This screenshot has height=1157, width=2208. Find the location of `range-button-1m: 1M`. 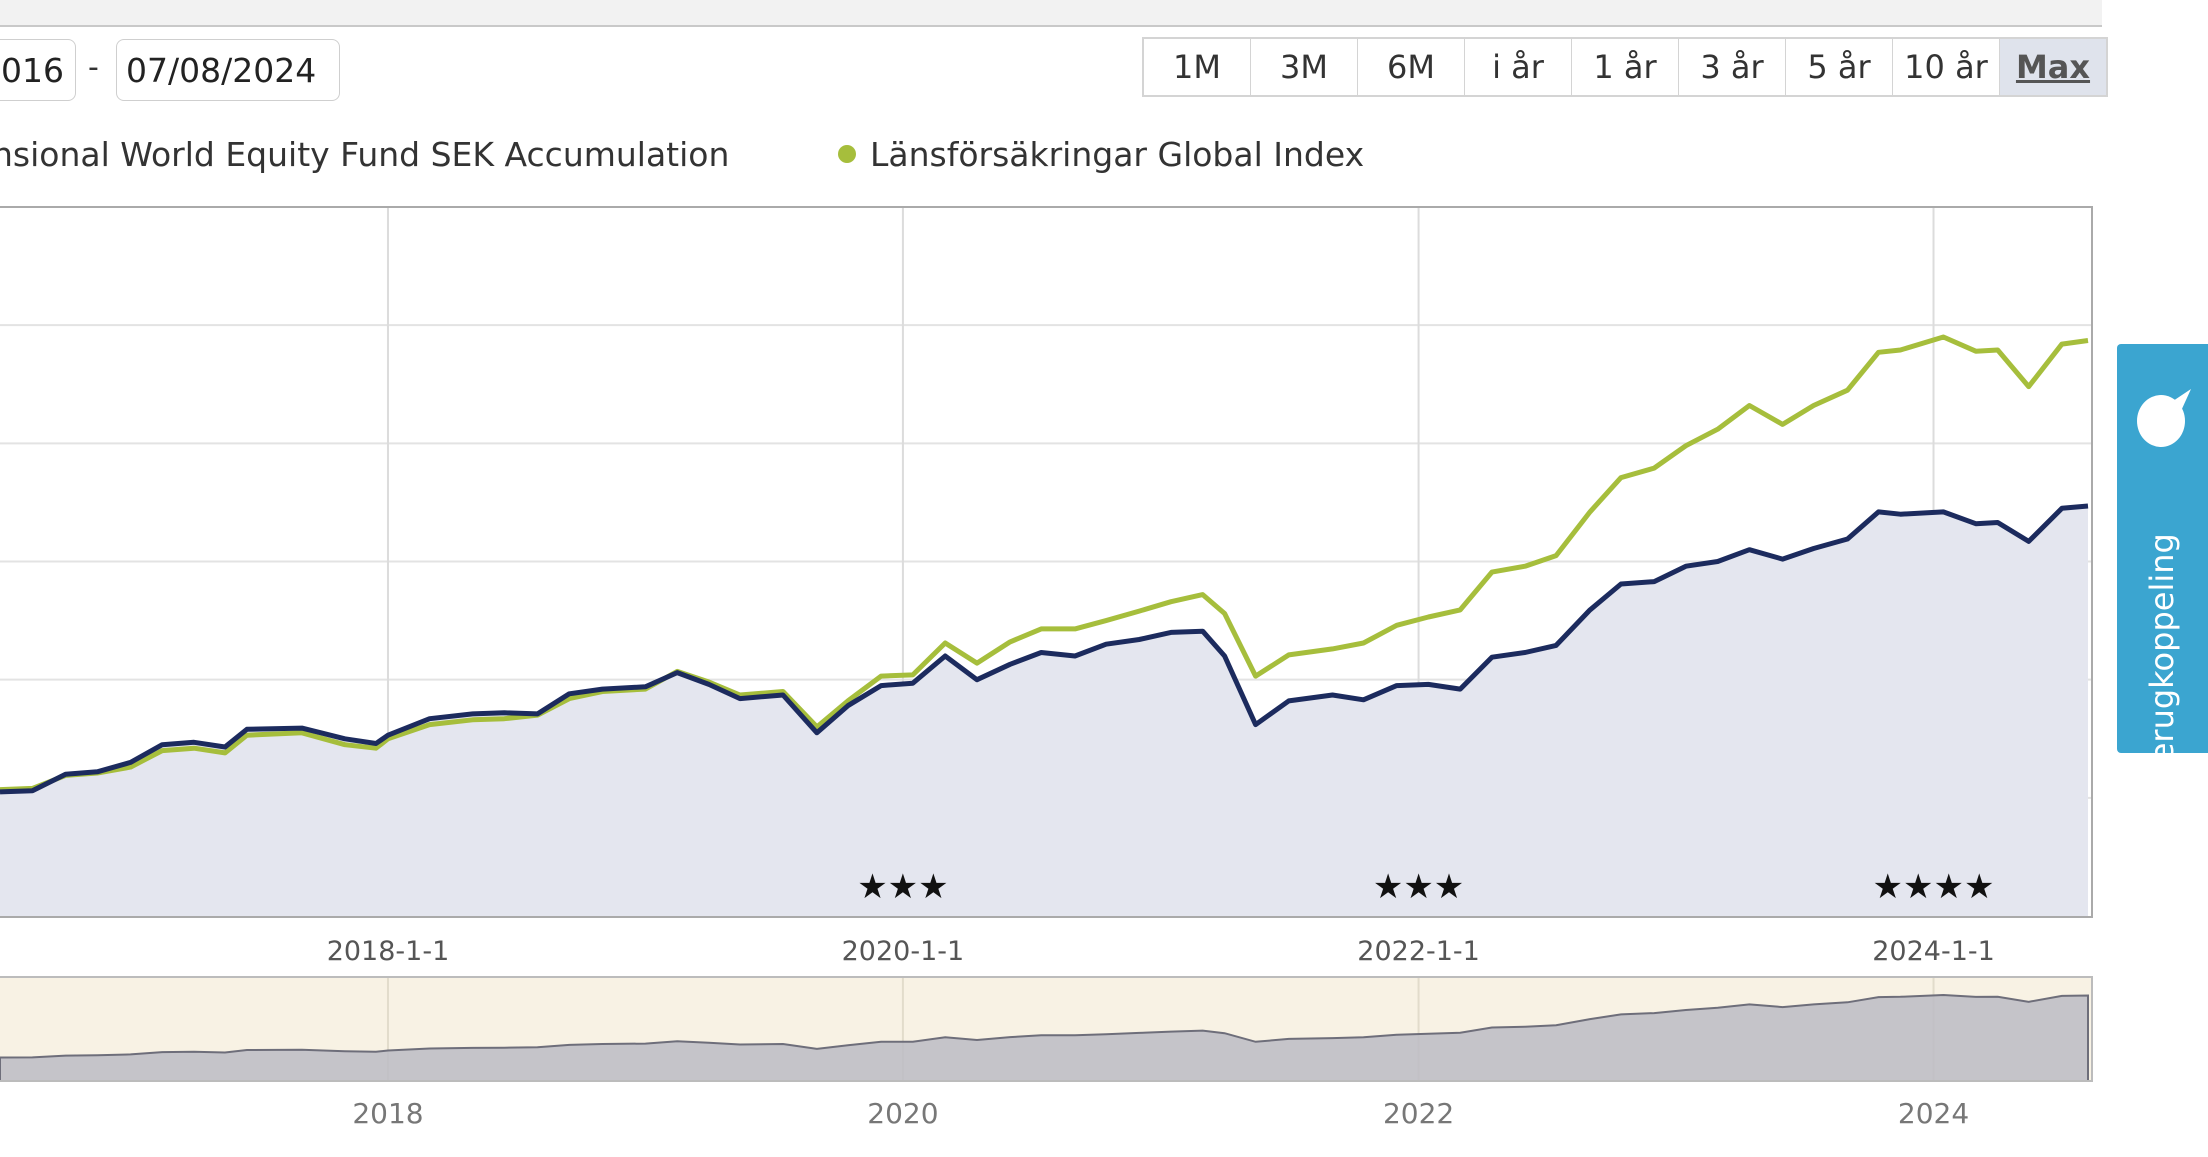

range-button-1m: 1M is located at coordinates (1197, 67).